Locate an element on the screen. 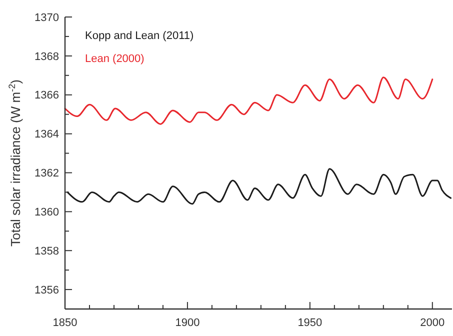 Image resolution: width=453 pixels, height=336 pixels. x-tick-label: 2000 is located at coordinates (432, 323).